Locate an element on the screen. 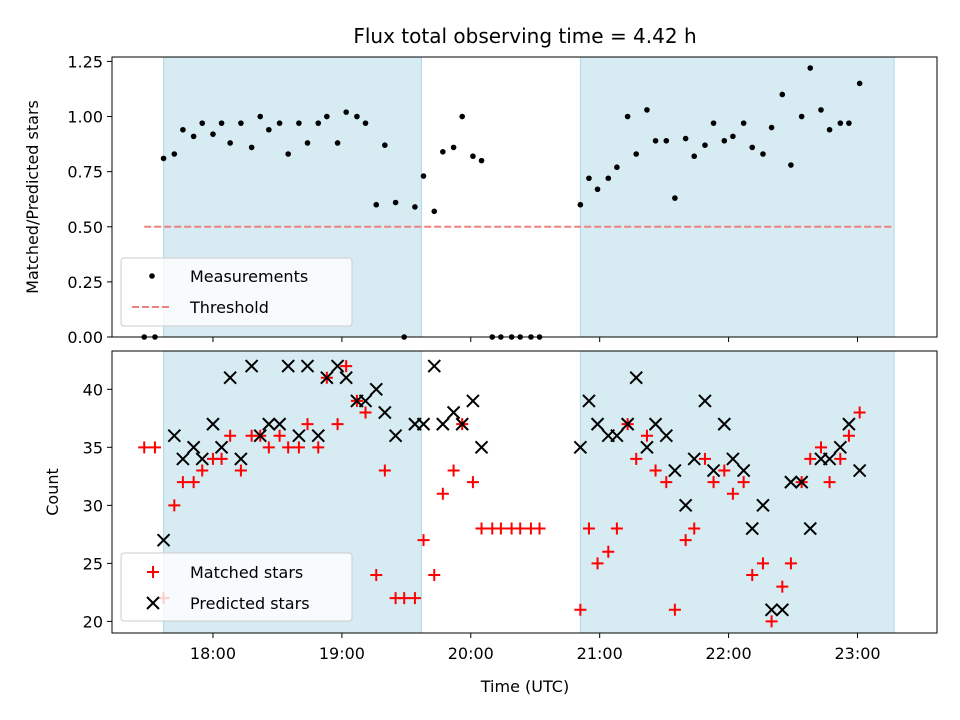 This screenshot has height=720, width=960. bottom-panel-x-ticks: 18:00 19:00 20:00 21:00 22:00 23:00 is located at coordinates (535, 648).